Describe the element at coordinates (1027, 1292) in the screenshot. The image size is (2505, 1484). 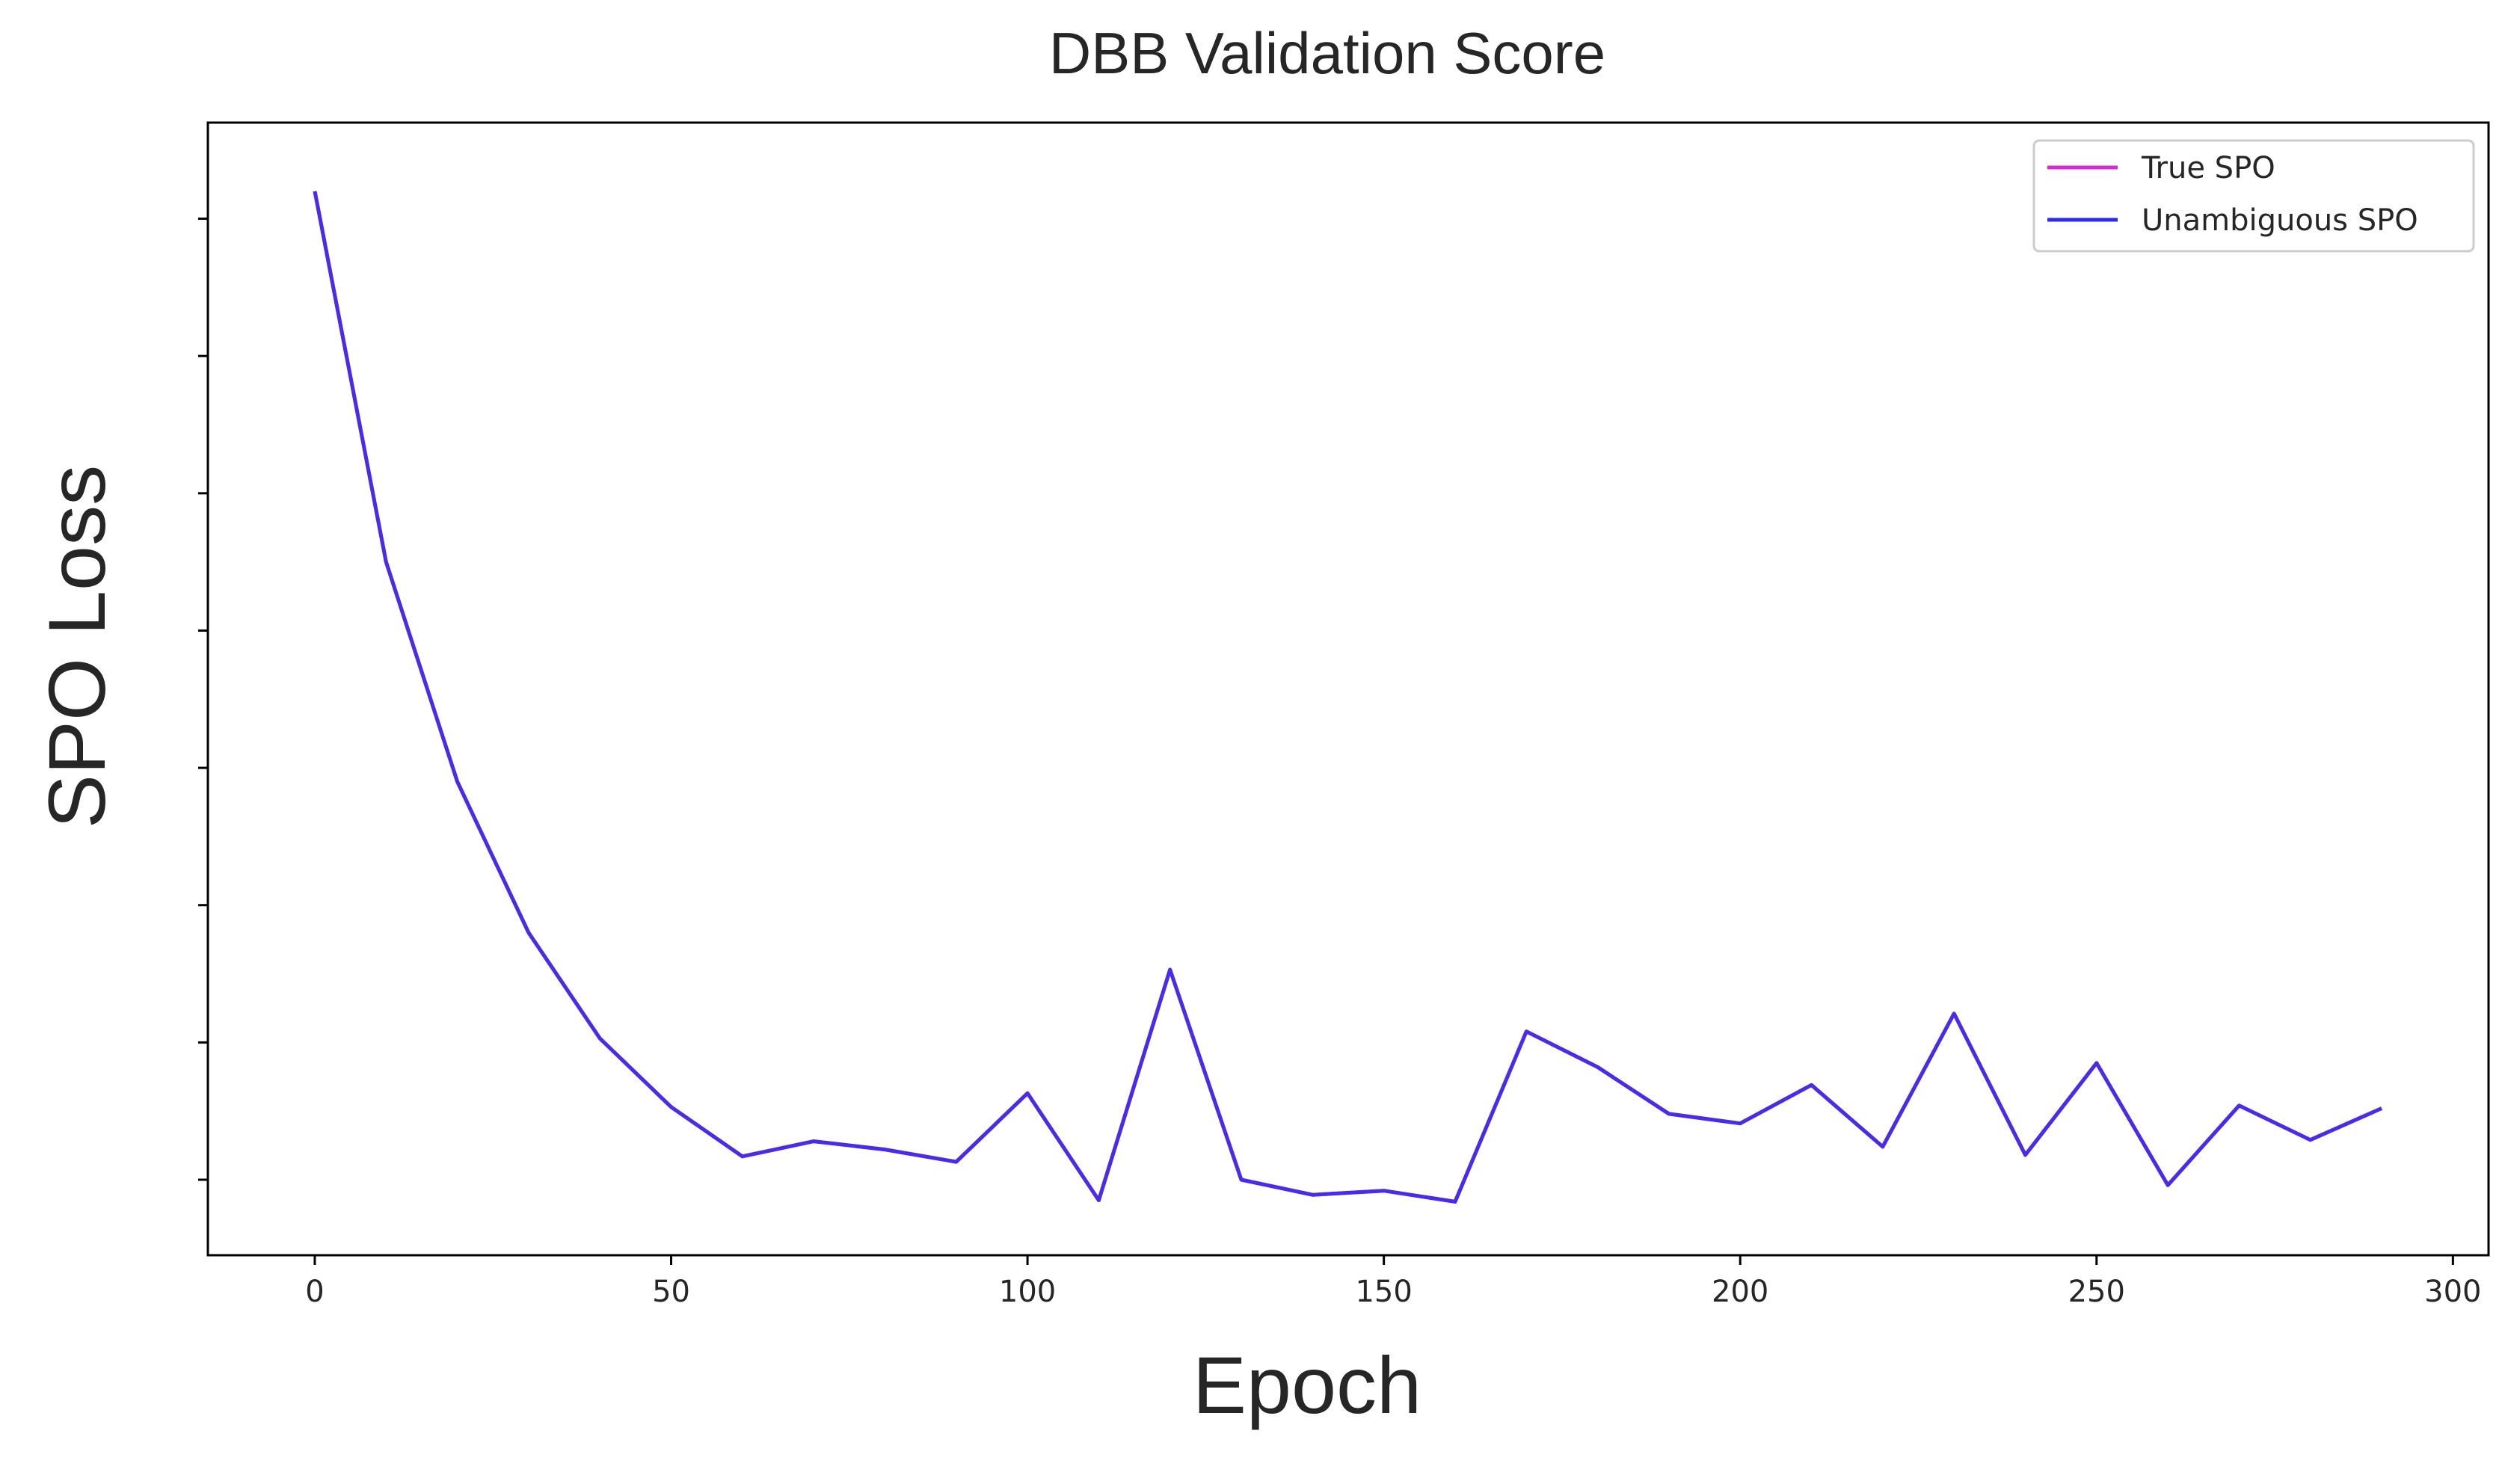
I see `x-tick-label: 100` at that location.